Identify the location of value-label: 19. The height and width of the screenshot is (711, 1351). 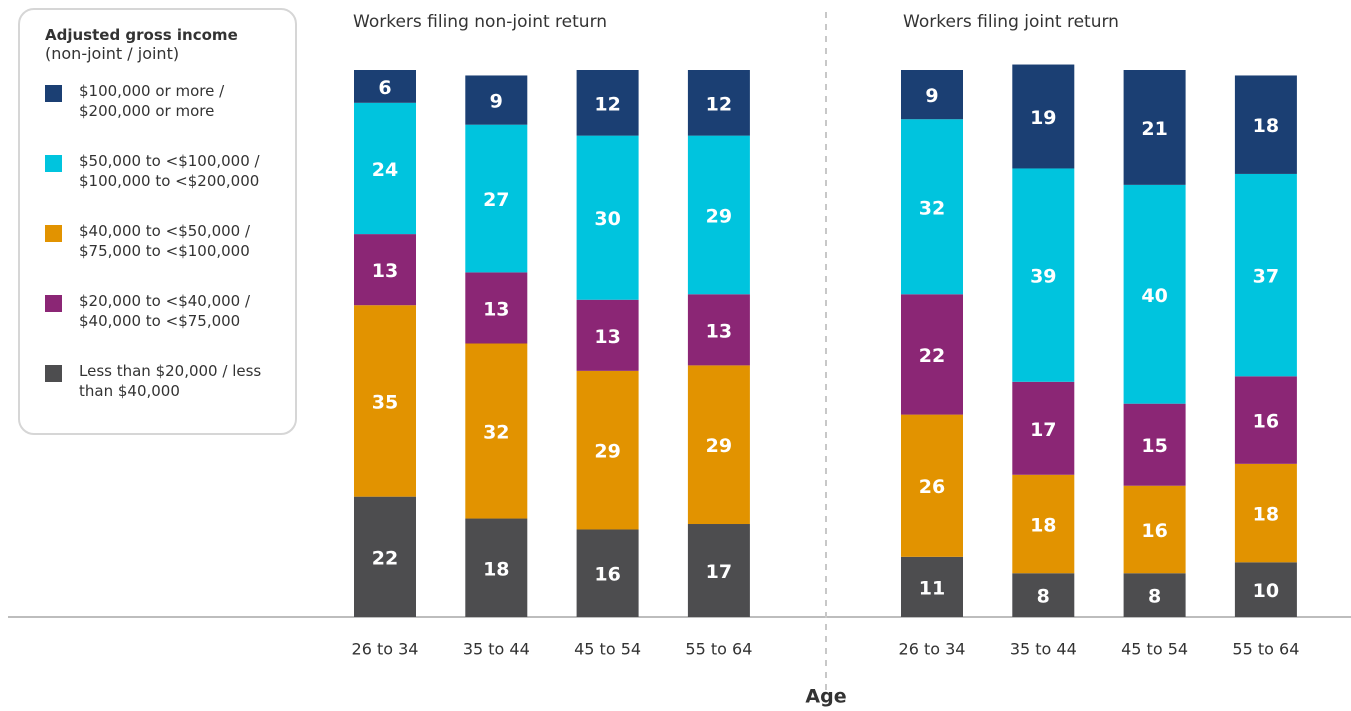
(1043, 118).